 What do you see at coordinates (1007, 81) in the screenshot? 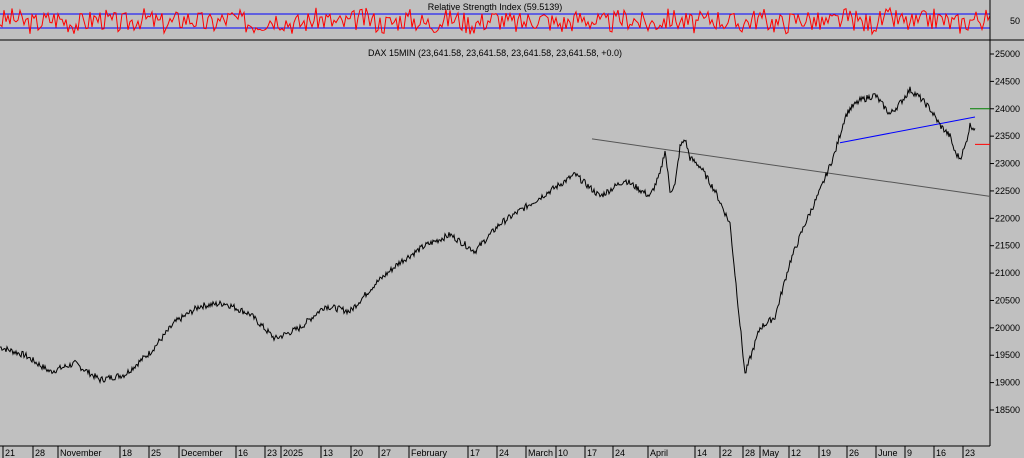
I see `y-tick-label: 24500` at bounding box center [1007, 81].